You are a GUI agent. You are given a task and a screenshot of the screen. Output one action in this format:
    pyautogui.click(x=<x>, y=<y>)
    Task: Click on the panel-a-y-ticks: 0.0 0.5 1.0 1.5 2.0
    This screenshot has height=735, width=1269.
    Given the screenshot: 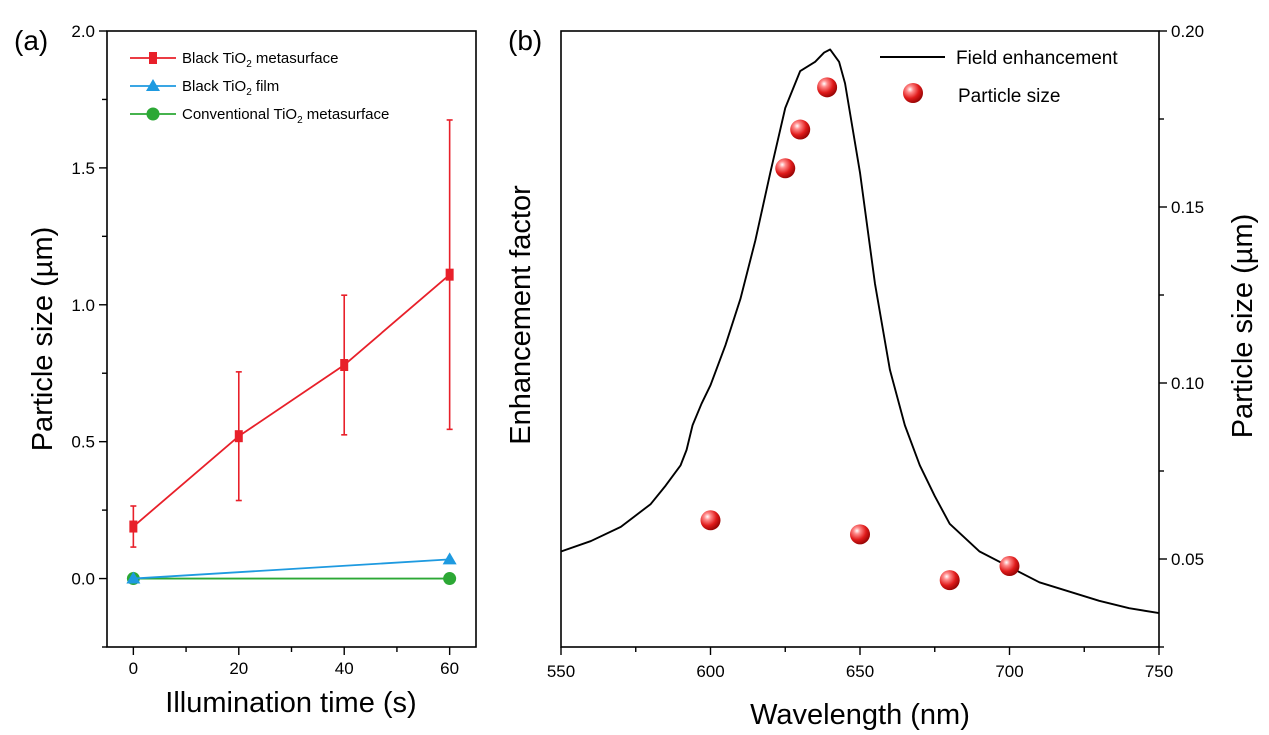 What is the action you would take?
    pyautogui.click(x=89, y=335)
    